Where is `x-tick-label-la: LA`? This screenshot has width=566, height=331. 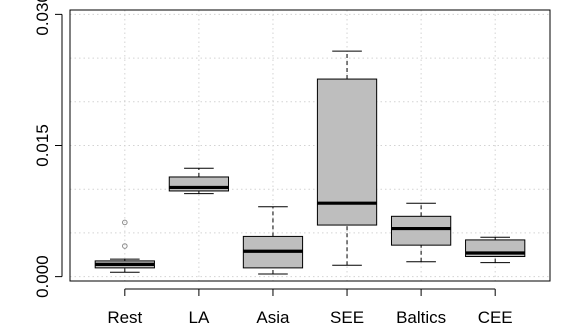 x-tick-label-la: LA is located at coordinates (198, 317).